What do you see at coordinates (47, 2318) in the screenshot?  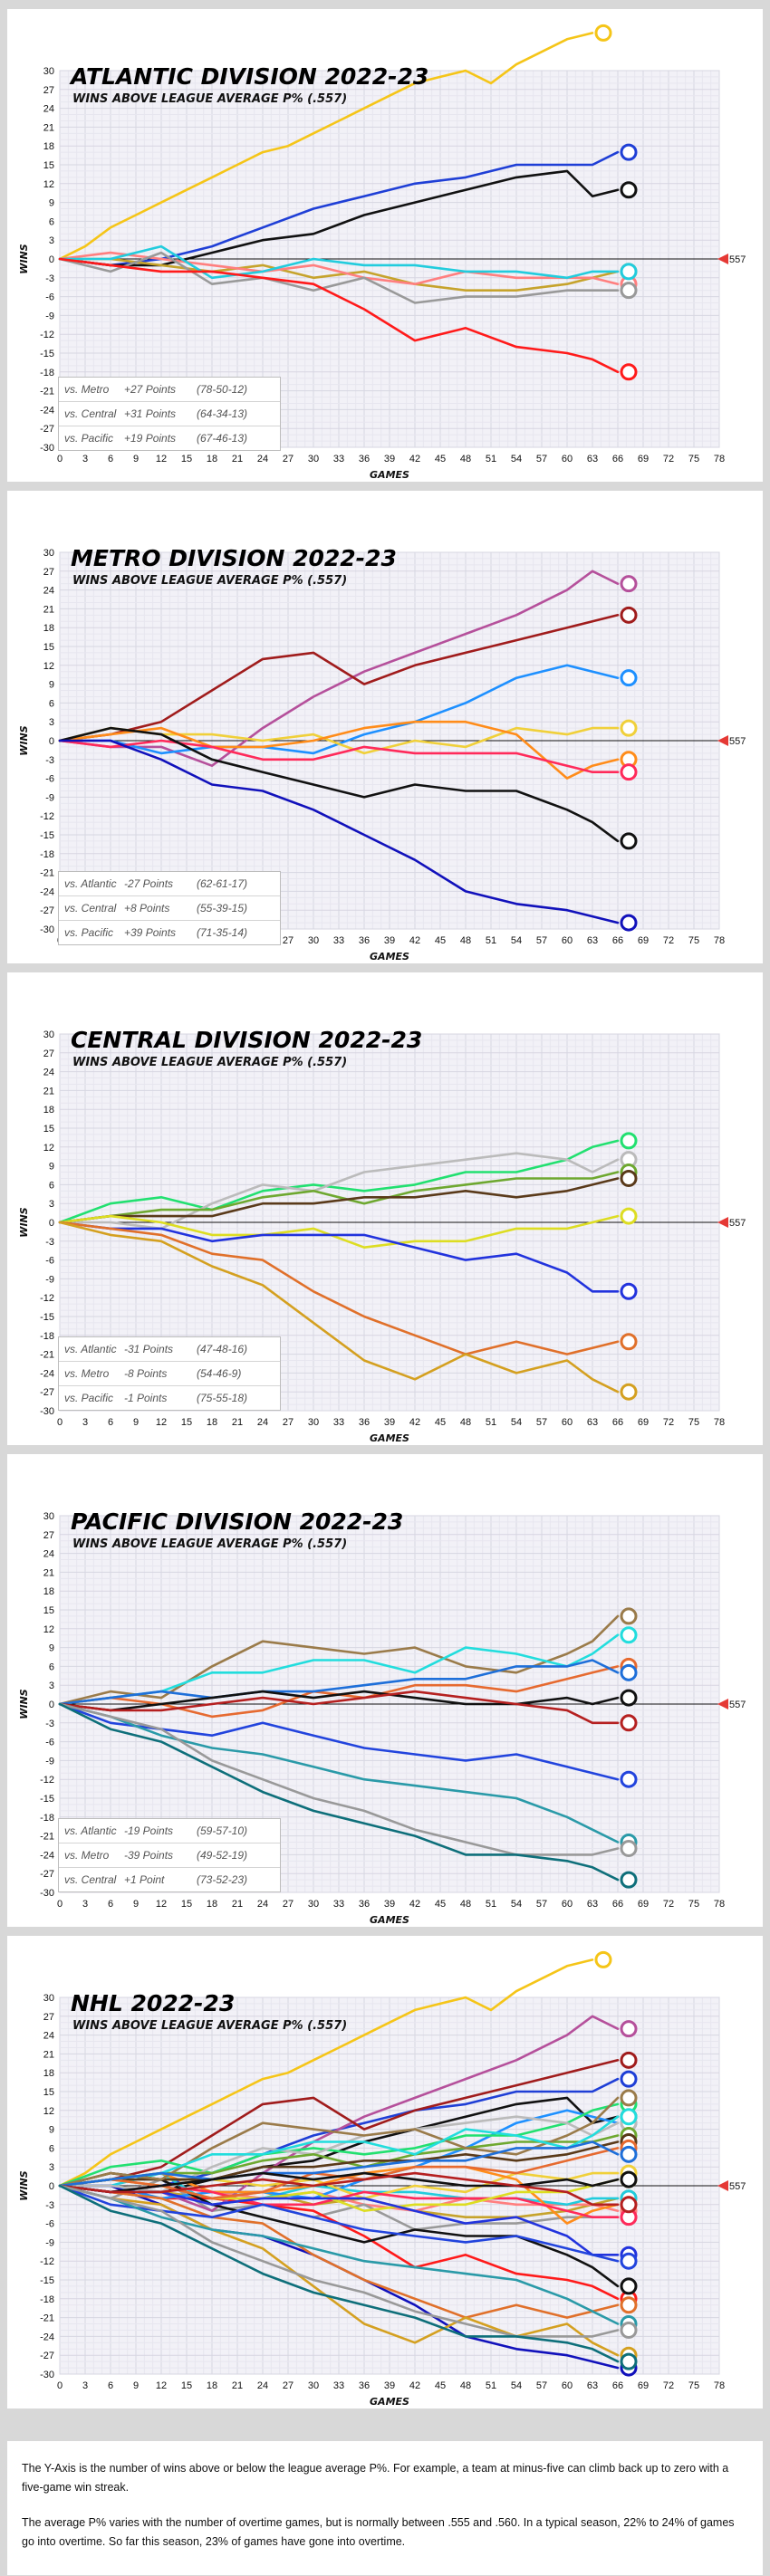 I see `y-tick-label: -21` at bounding box center [47, 2318].